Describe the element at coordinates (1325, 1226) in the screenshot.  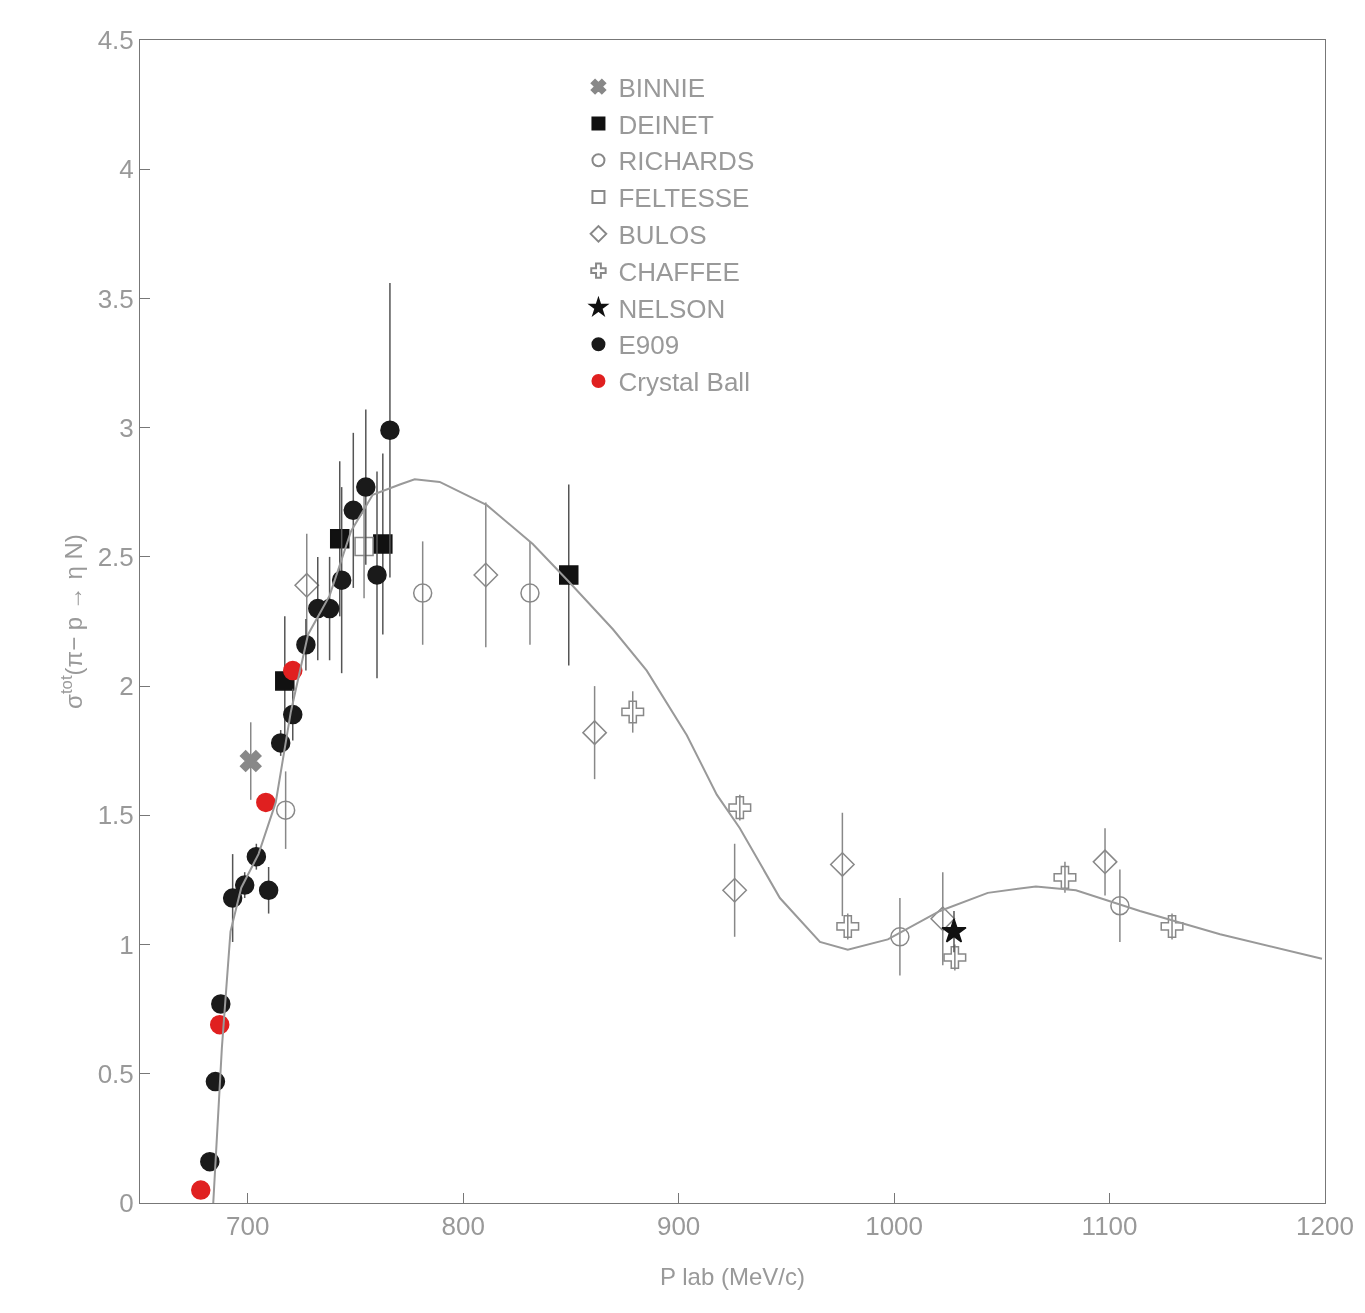
I see `x-tick-label: 1200` at that location.